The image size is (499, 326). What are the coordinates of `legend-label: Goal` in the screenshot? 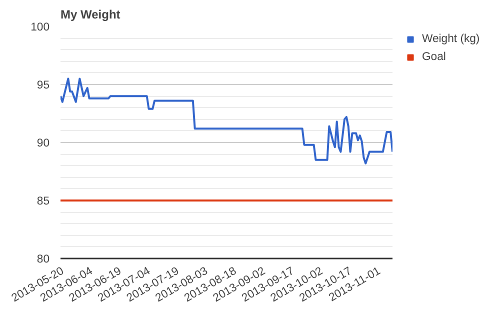 It's located at (434, 57).